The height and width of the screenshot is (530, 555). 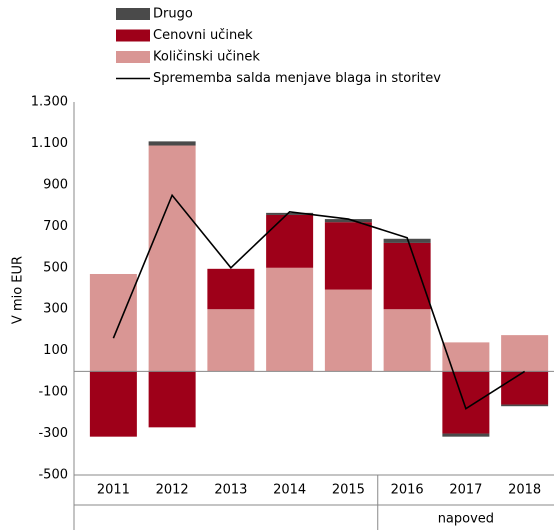 What do you see at coordinates (55, 350) in the screenshot?
I see `y-tick-label: 100` at bounding box center [55, 350].